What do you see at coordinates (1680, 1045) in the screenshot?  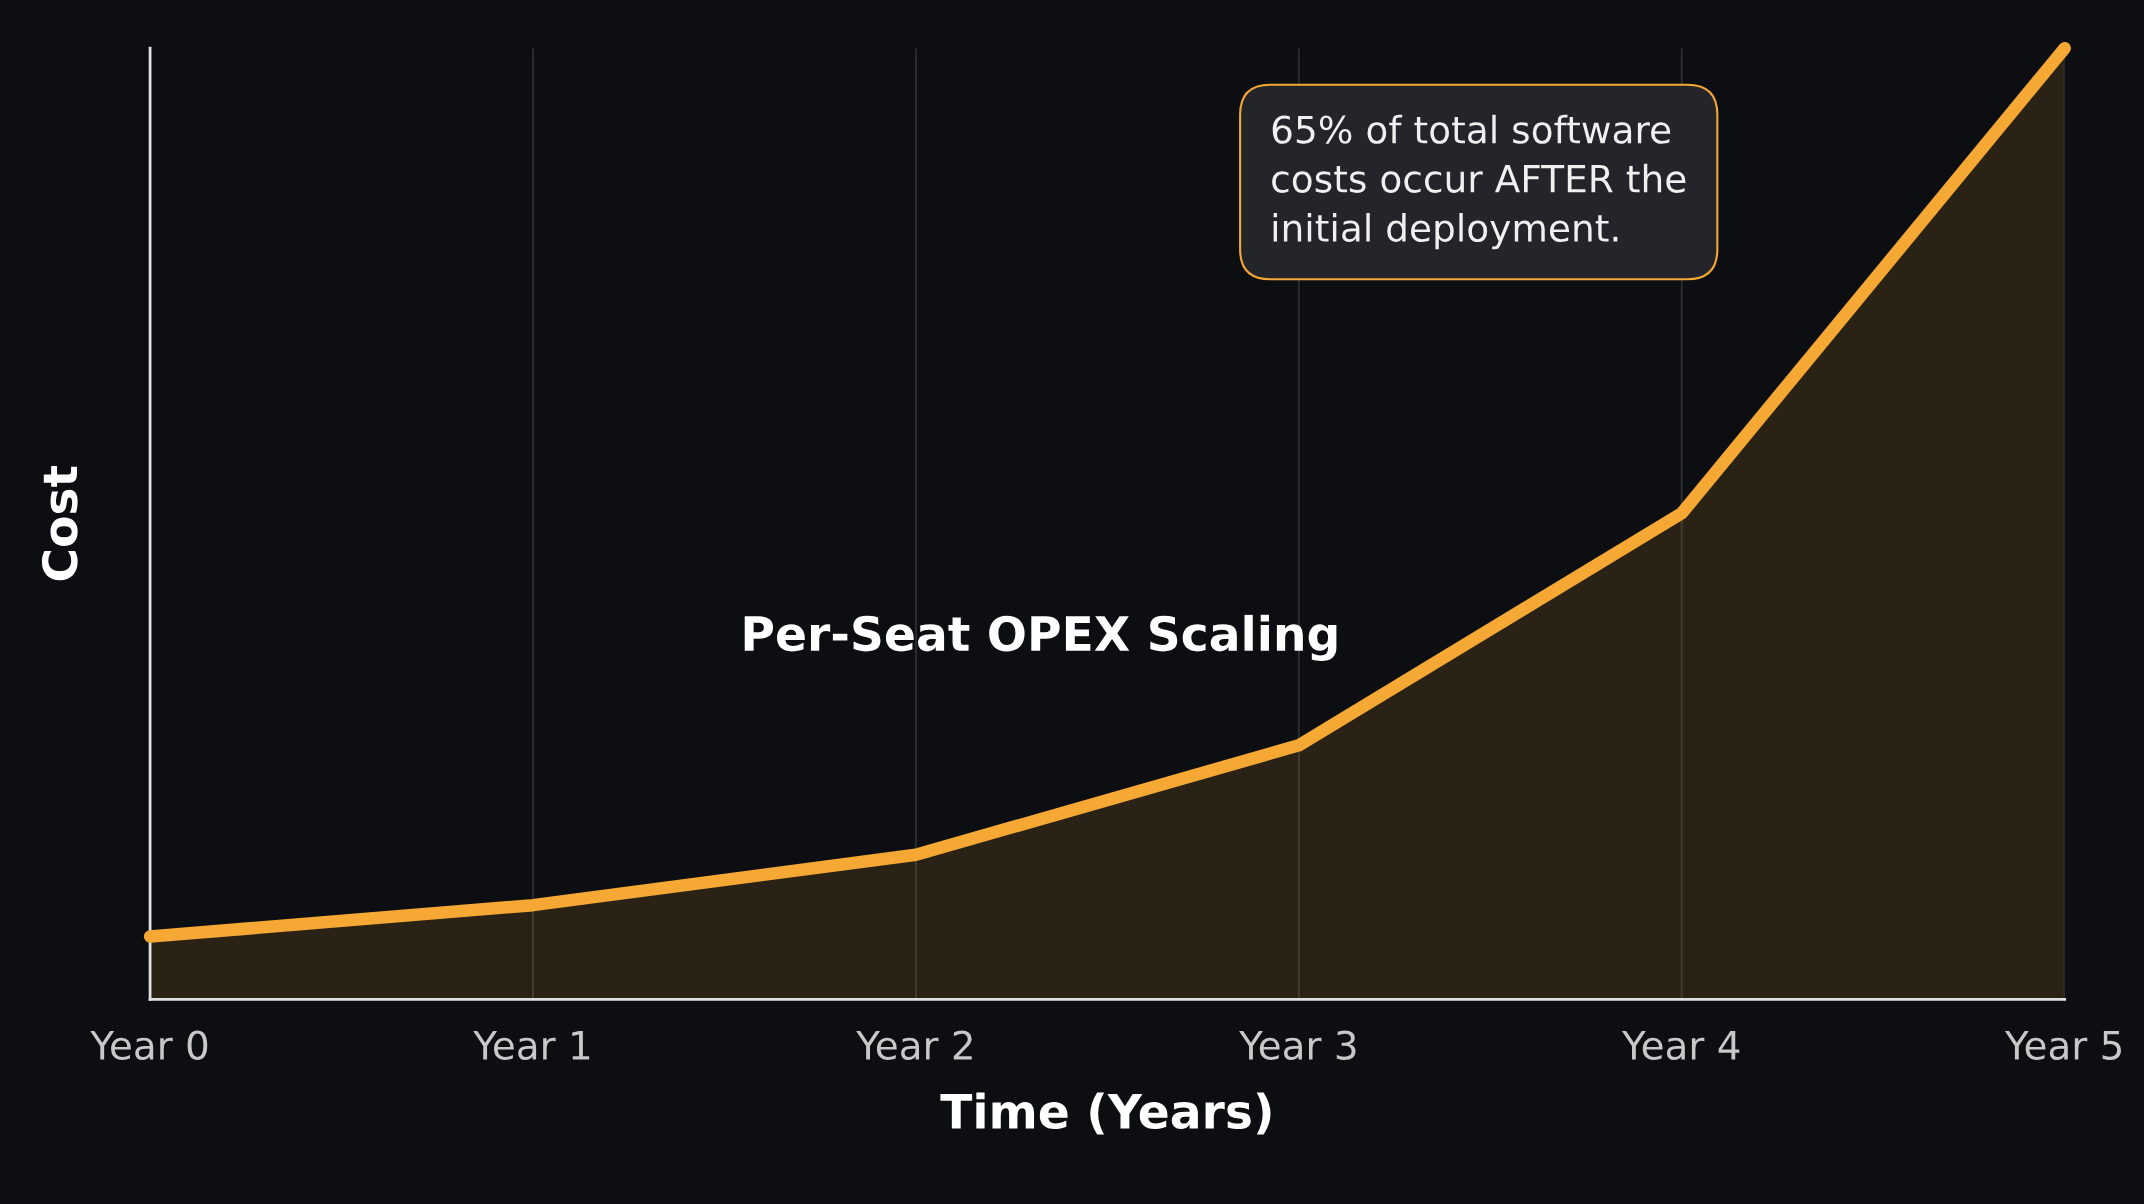 I see `x-tick-label: Year 4` at bounding box center [1680, 1045].